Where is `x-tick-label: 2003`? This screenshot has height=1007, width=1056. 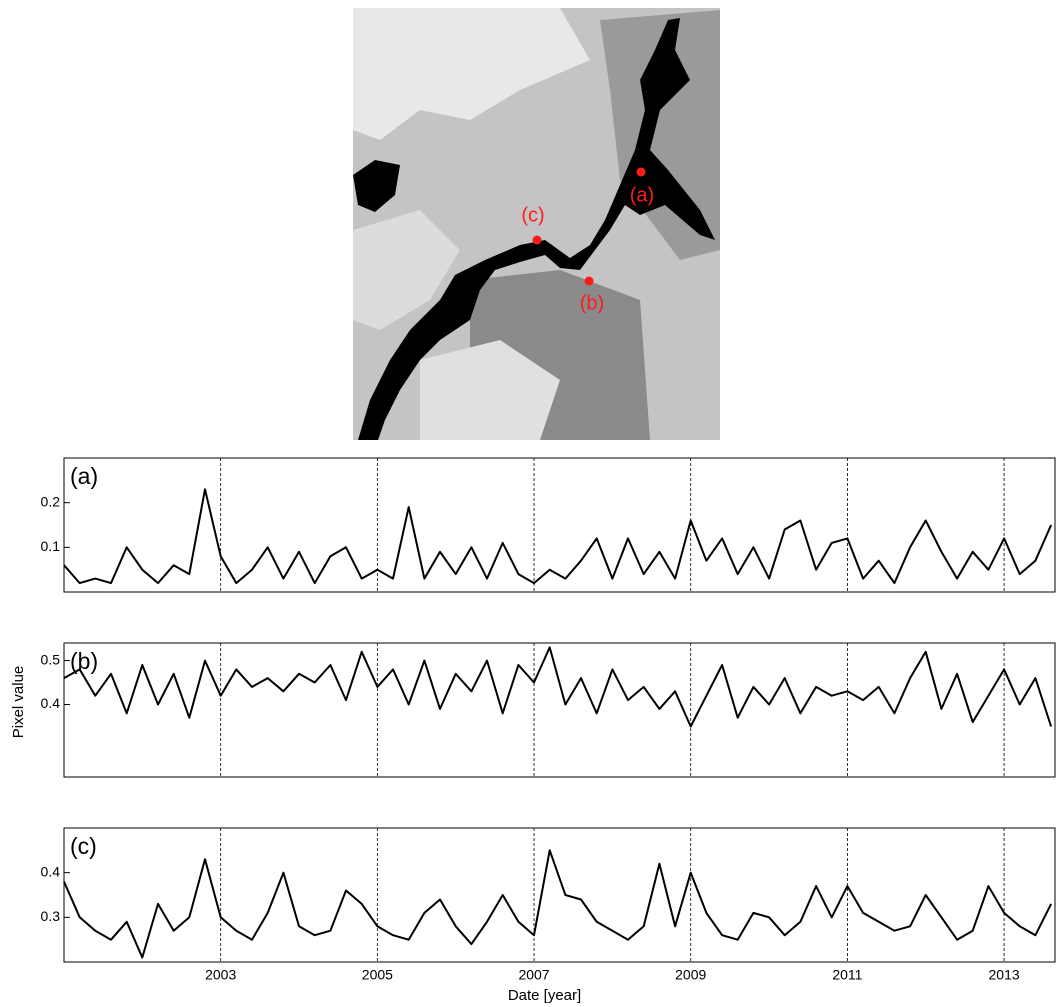
x-tick-label: 2003 is located at coordinates (220, 975).